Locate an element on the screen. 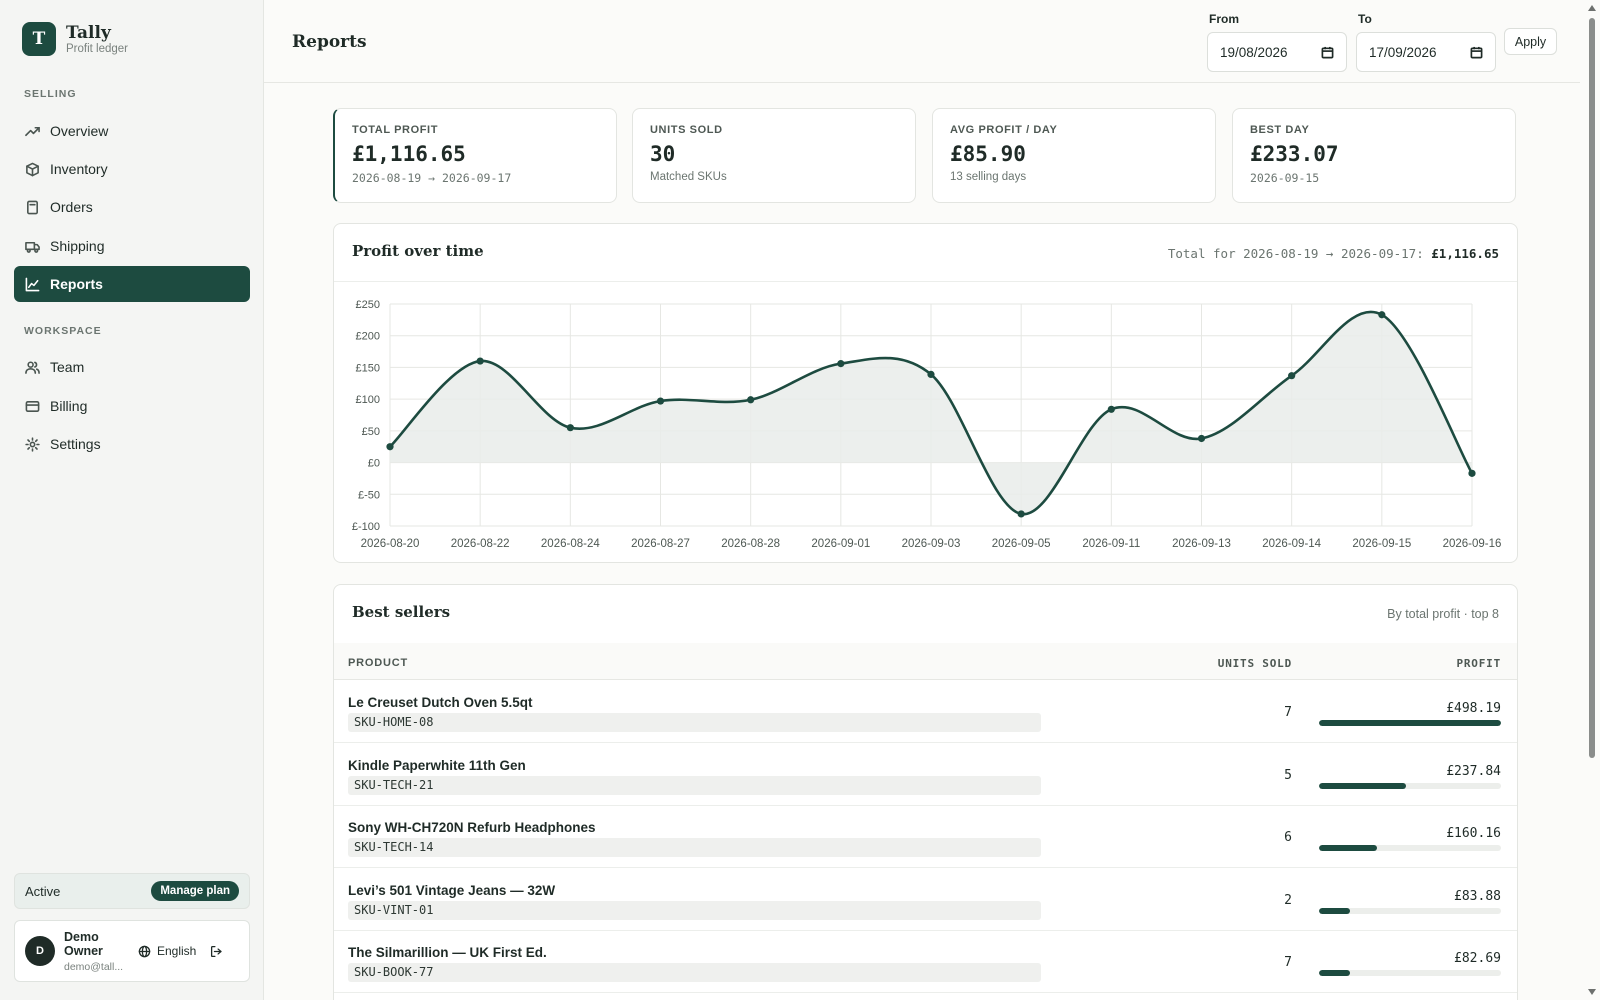  line-chart-icon is located at coordinates (32, 284).